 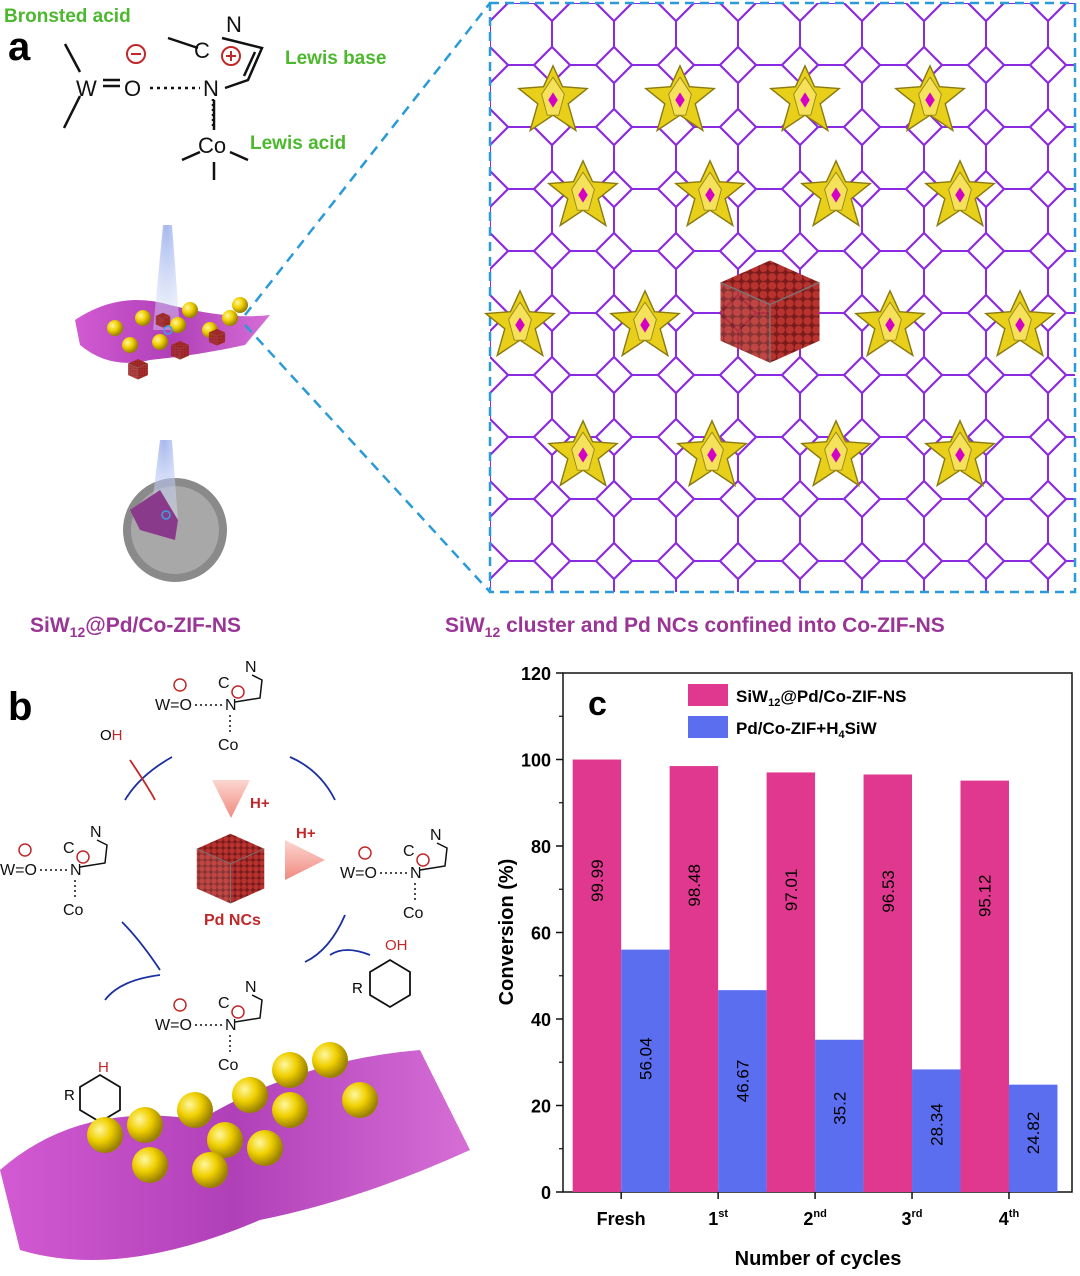 I want to click on atom-W: W, so click(x=86, y=88).